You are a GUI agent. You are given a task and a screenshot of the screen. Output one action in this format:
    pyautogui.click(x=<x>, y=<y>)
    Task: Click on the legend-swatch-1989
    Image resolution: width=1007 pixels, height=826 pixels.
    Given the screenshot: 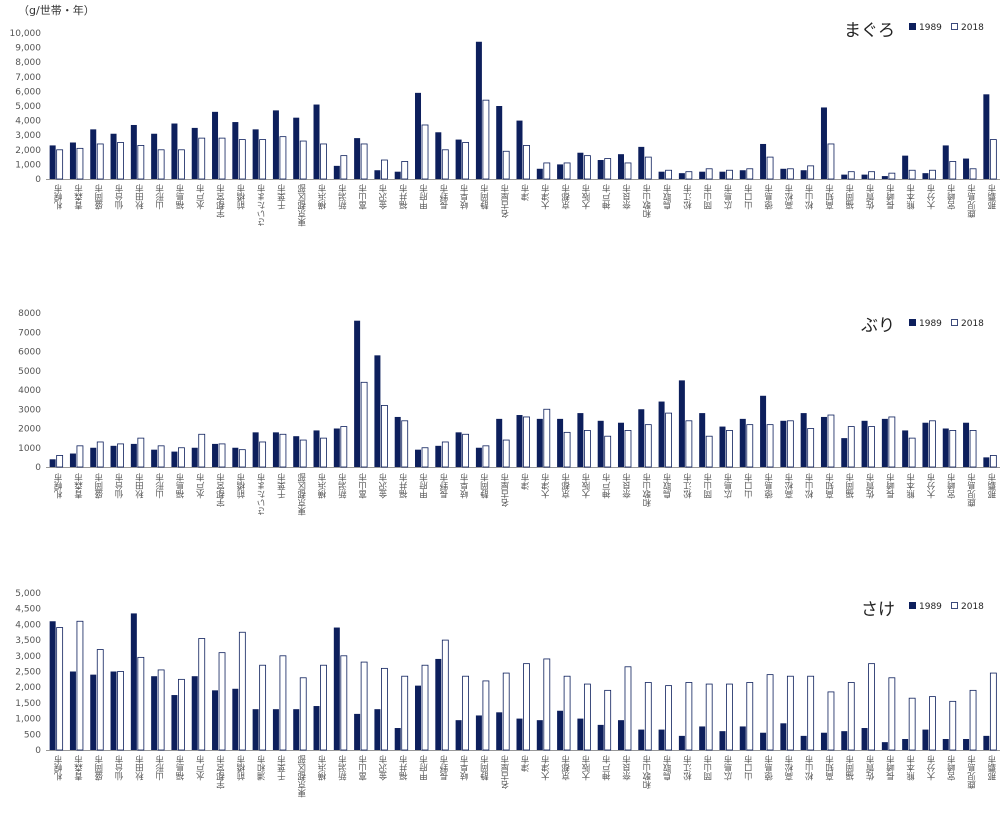 What is the action you would take?
    pyautogui.click(x=912, y=322)
    